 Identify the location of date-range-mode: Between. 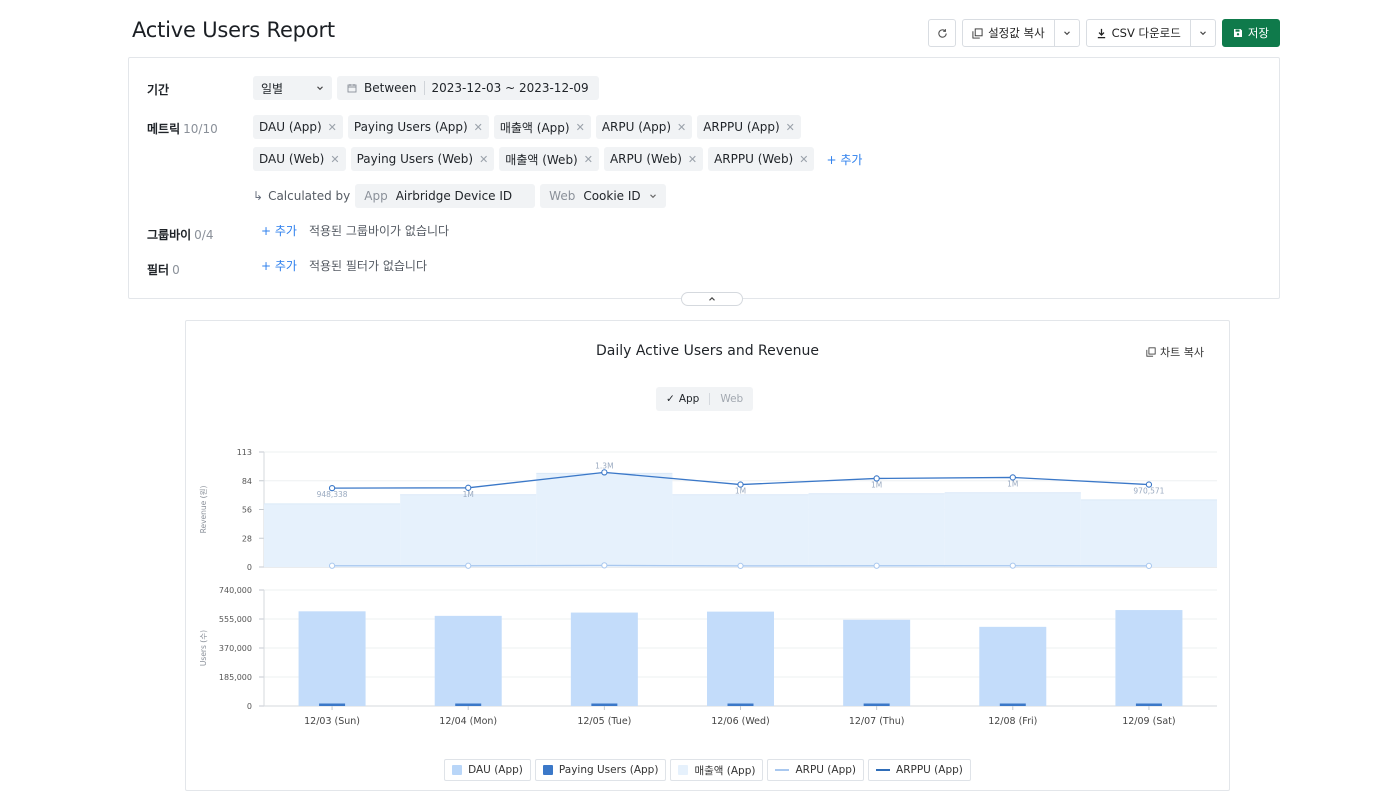
(390, 88).